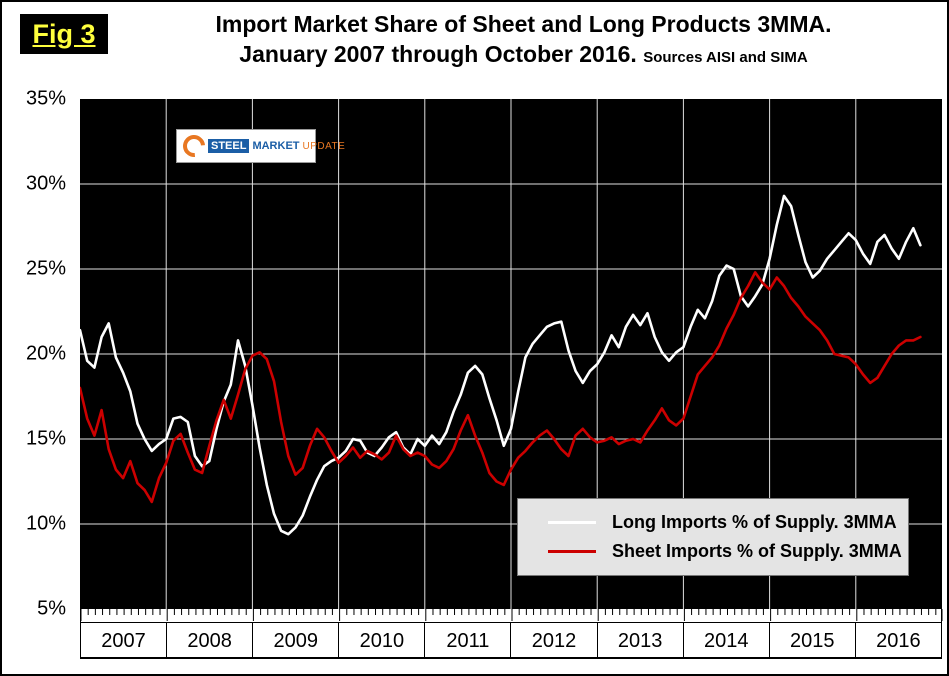 This screenshot has width=949, height=676. Describe the element at coordinates (754, 521) in the screenshot. I see `legend-label: Long Imports % of Supply. 3MMA` at that location.